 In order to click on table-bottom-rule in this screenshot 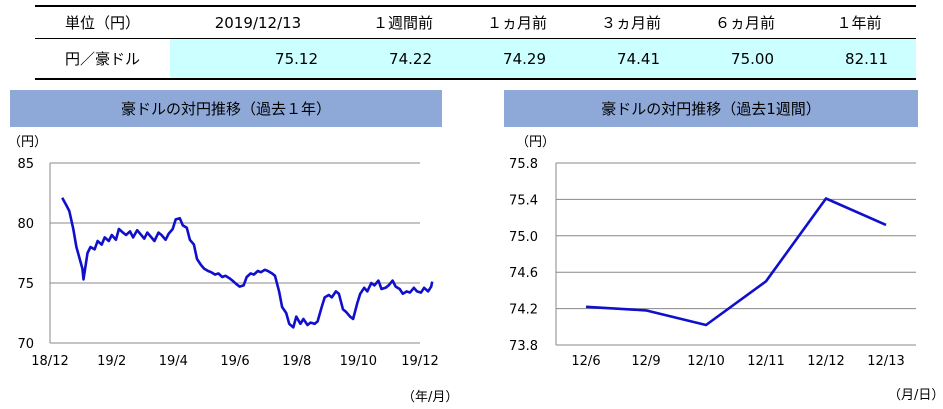, I will do `click(475, 79)`.